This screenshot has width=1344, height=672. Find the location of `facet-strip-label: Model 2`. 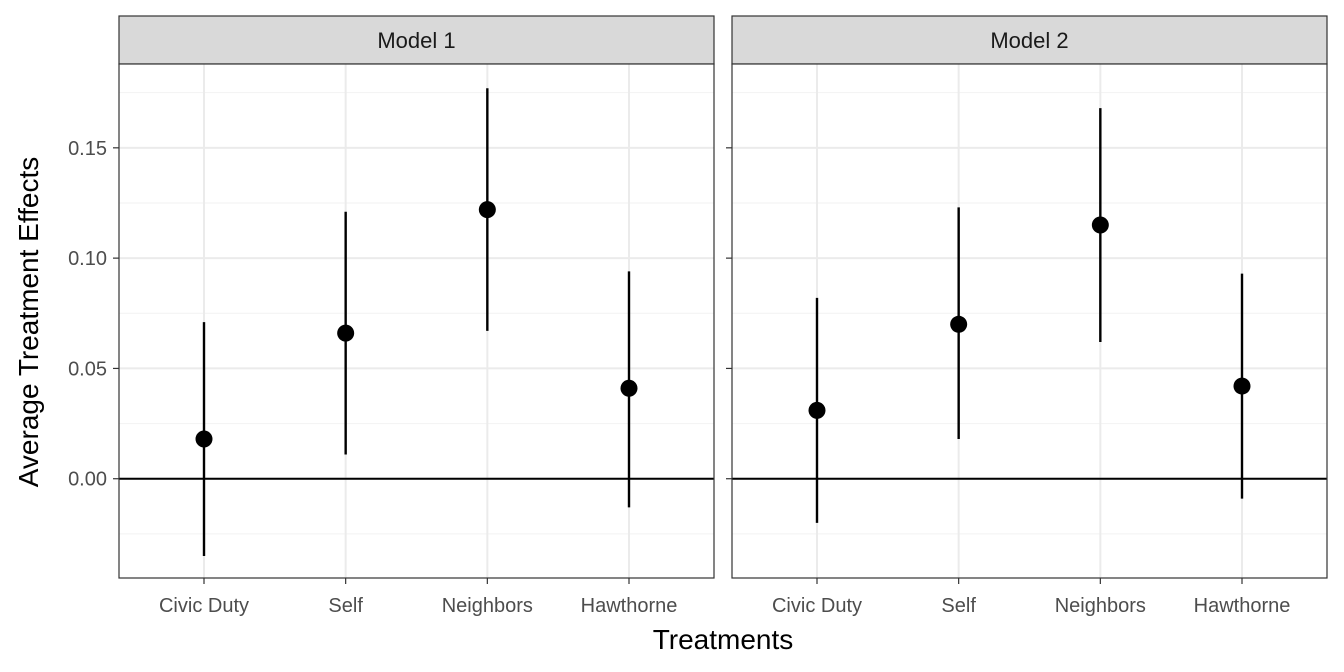

facet-strip-label: Model 2 is located at coordinates (1029, 40).